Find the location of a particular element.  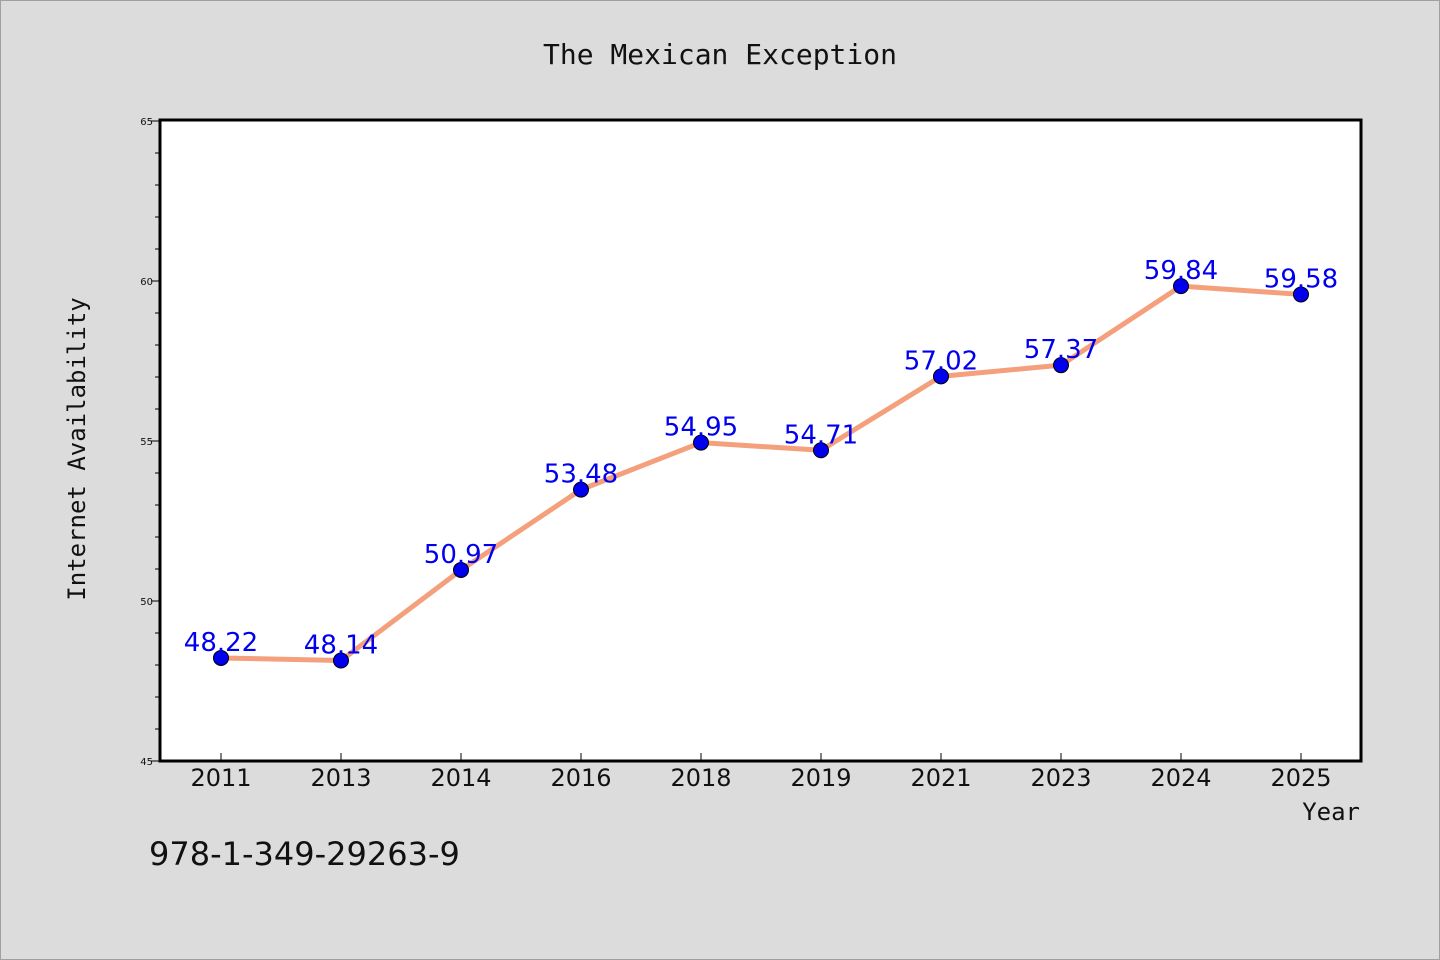

x-tick-label: 2014 is located at coordinates (460, 778).